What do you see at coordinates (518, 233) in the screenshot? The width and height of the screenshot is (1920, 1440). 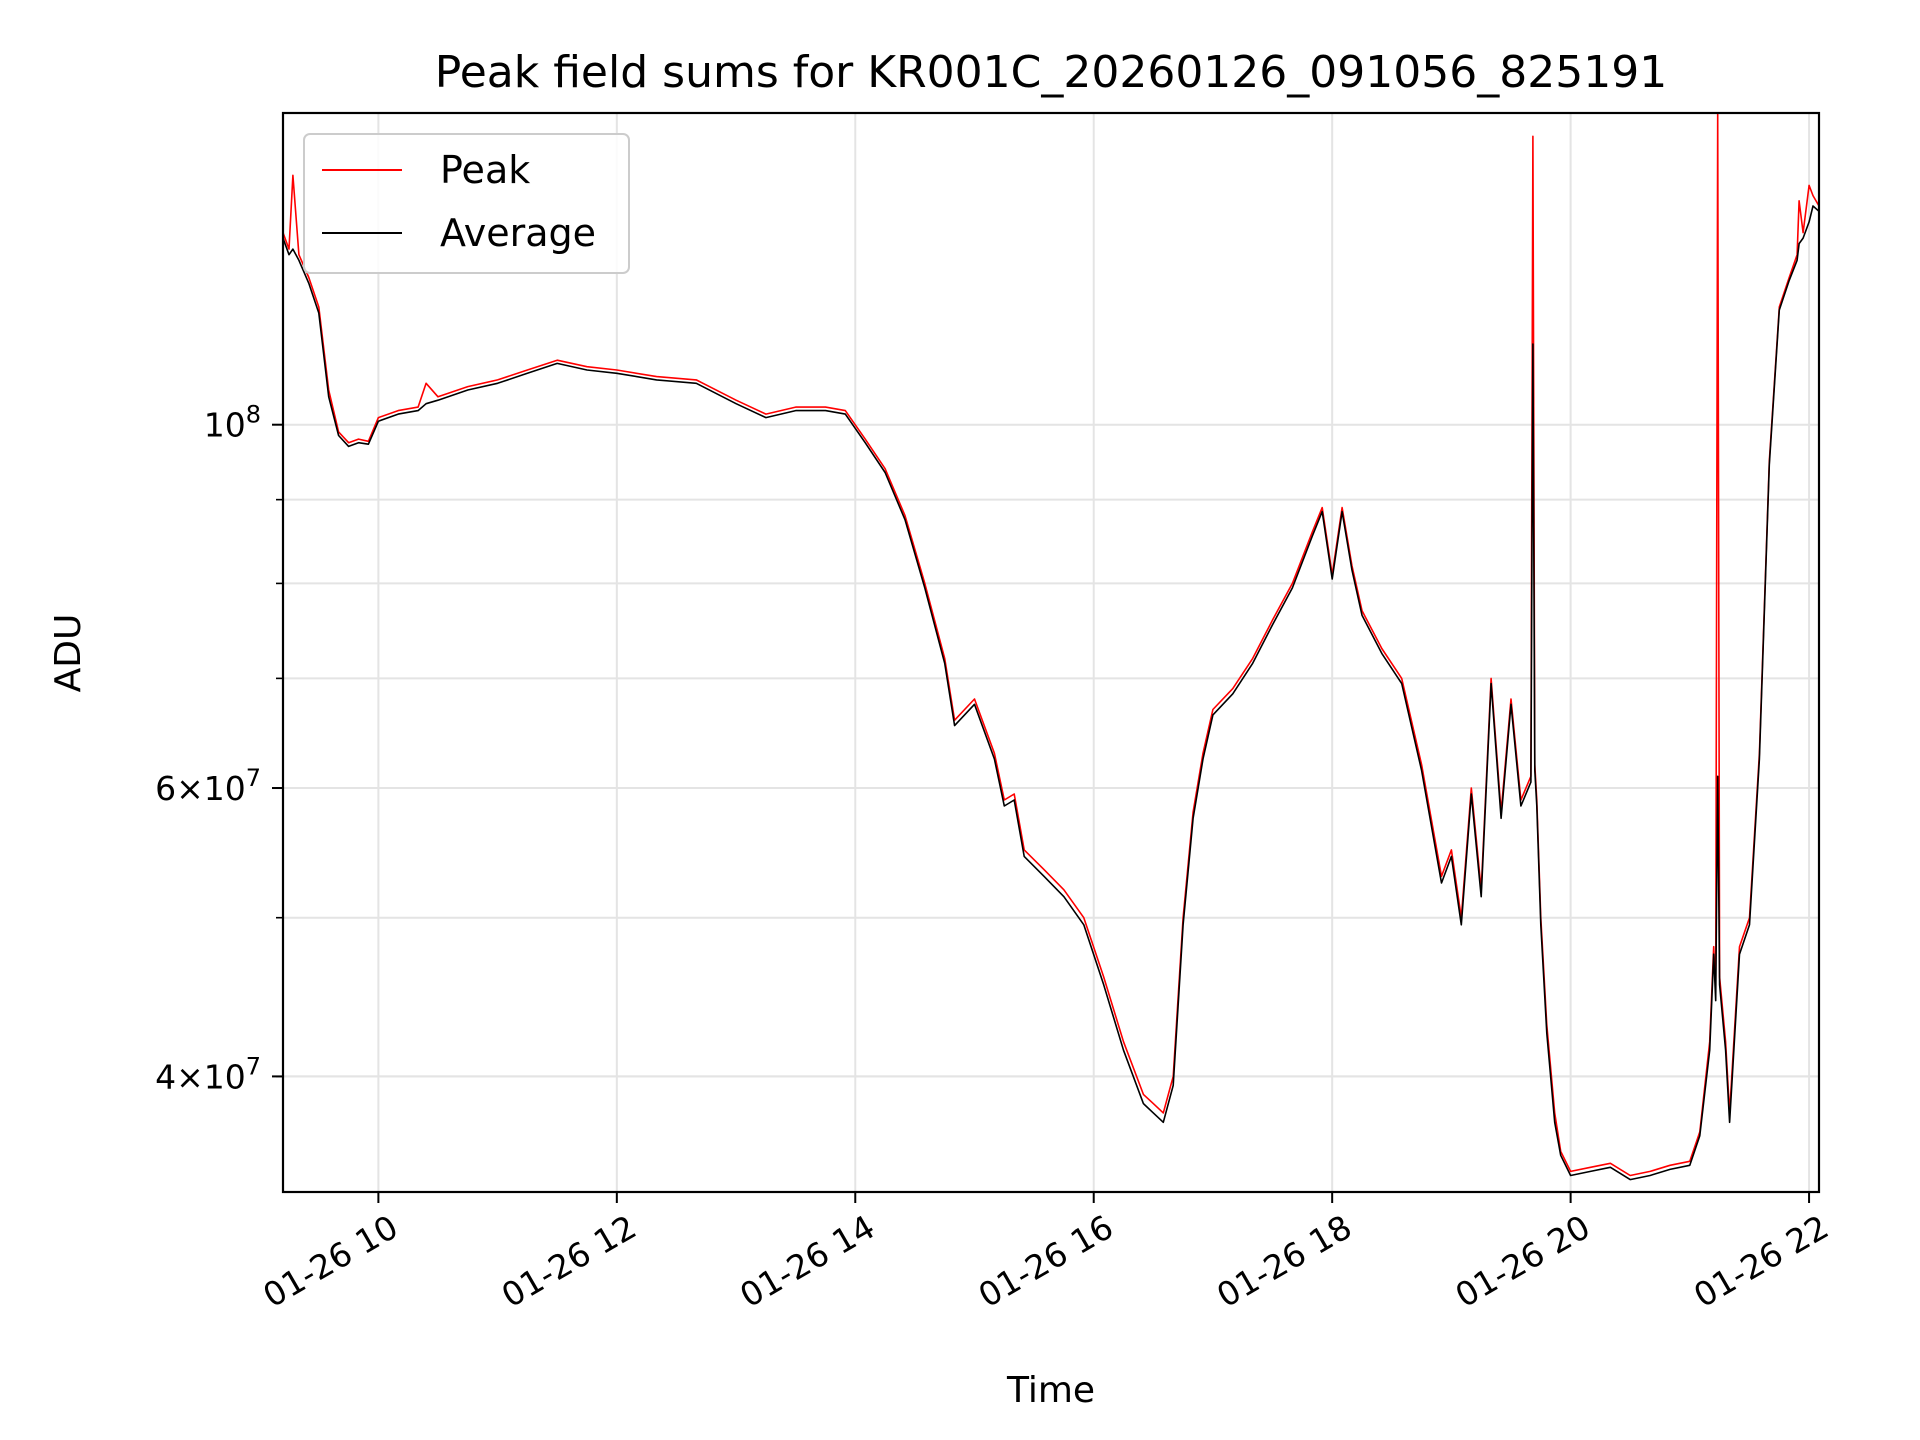 I see `legend-label-average: Average` at bounding box center [518, 233].